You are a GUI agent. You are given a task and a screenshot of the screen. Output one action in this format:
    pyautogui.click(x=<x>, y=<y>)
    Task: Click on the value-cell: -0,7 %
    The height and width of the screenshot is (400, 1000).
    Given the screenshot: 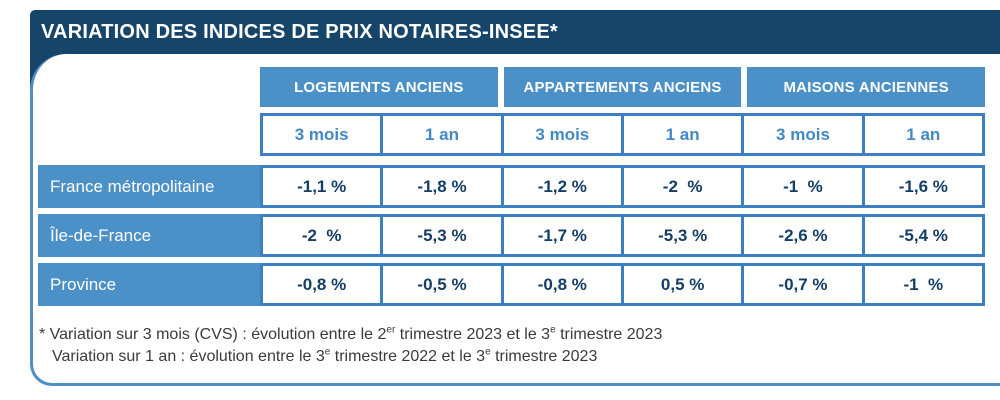 What is the action you would take?
    pyautogui.click(x=803, y=284)
    